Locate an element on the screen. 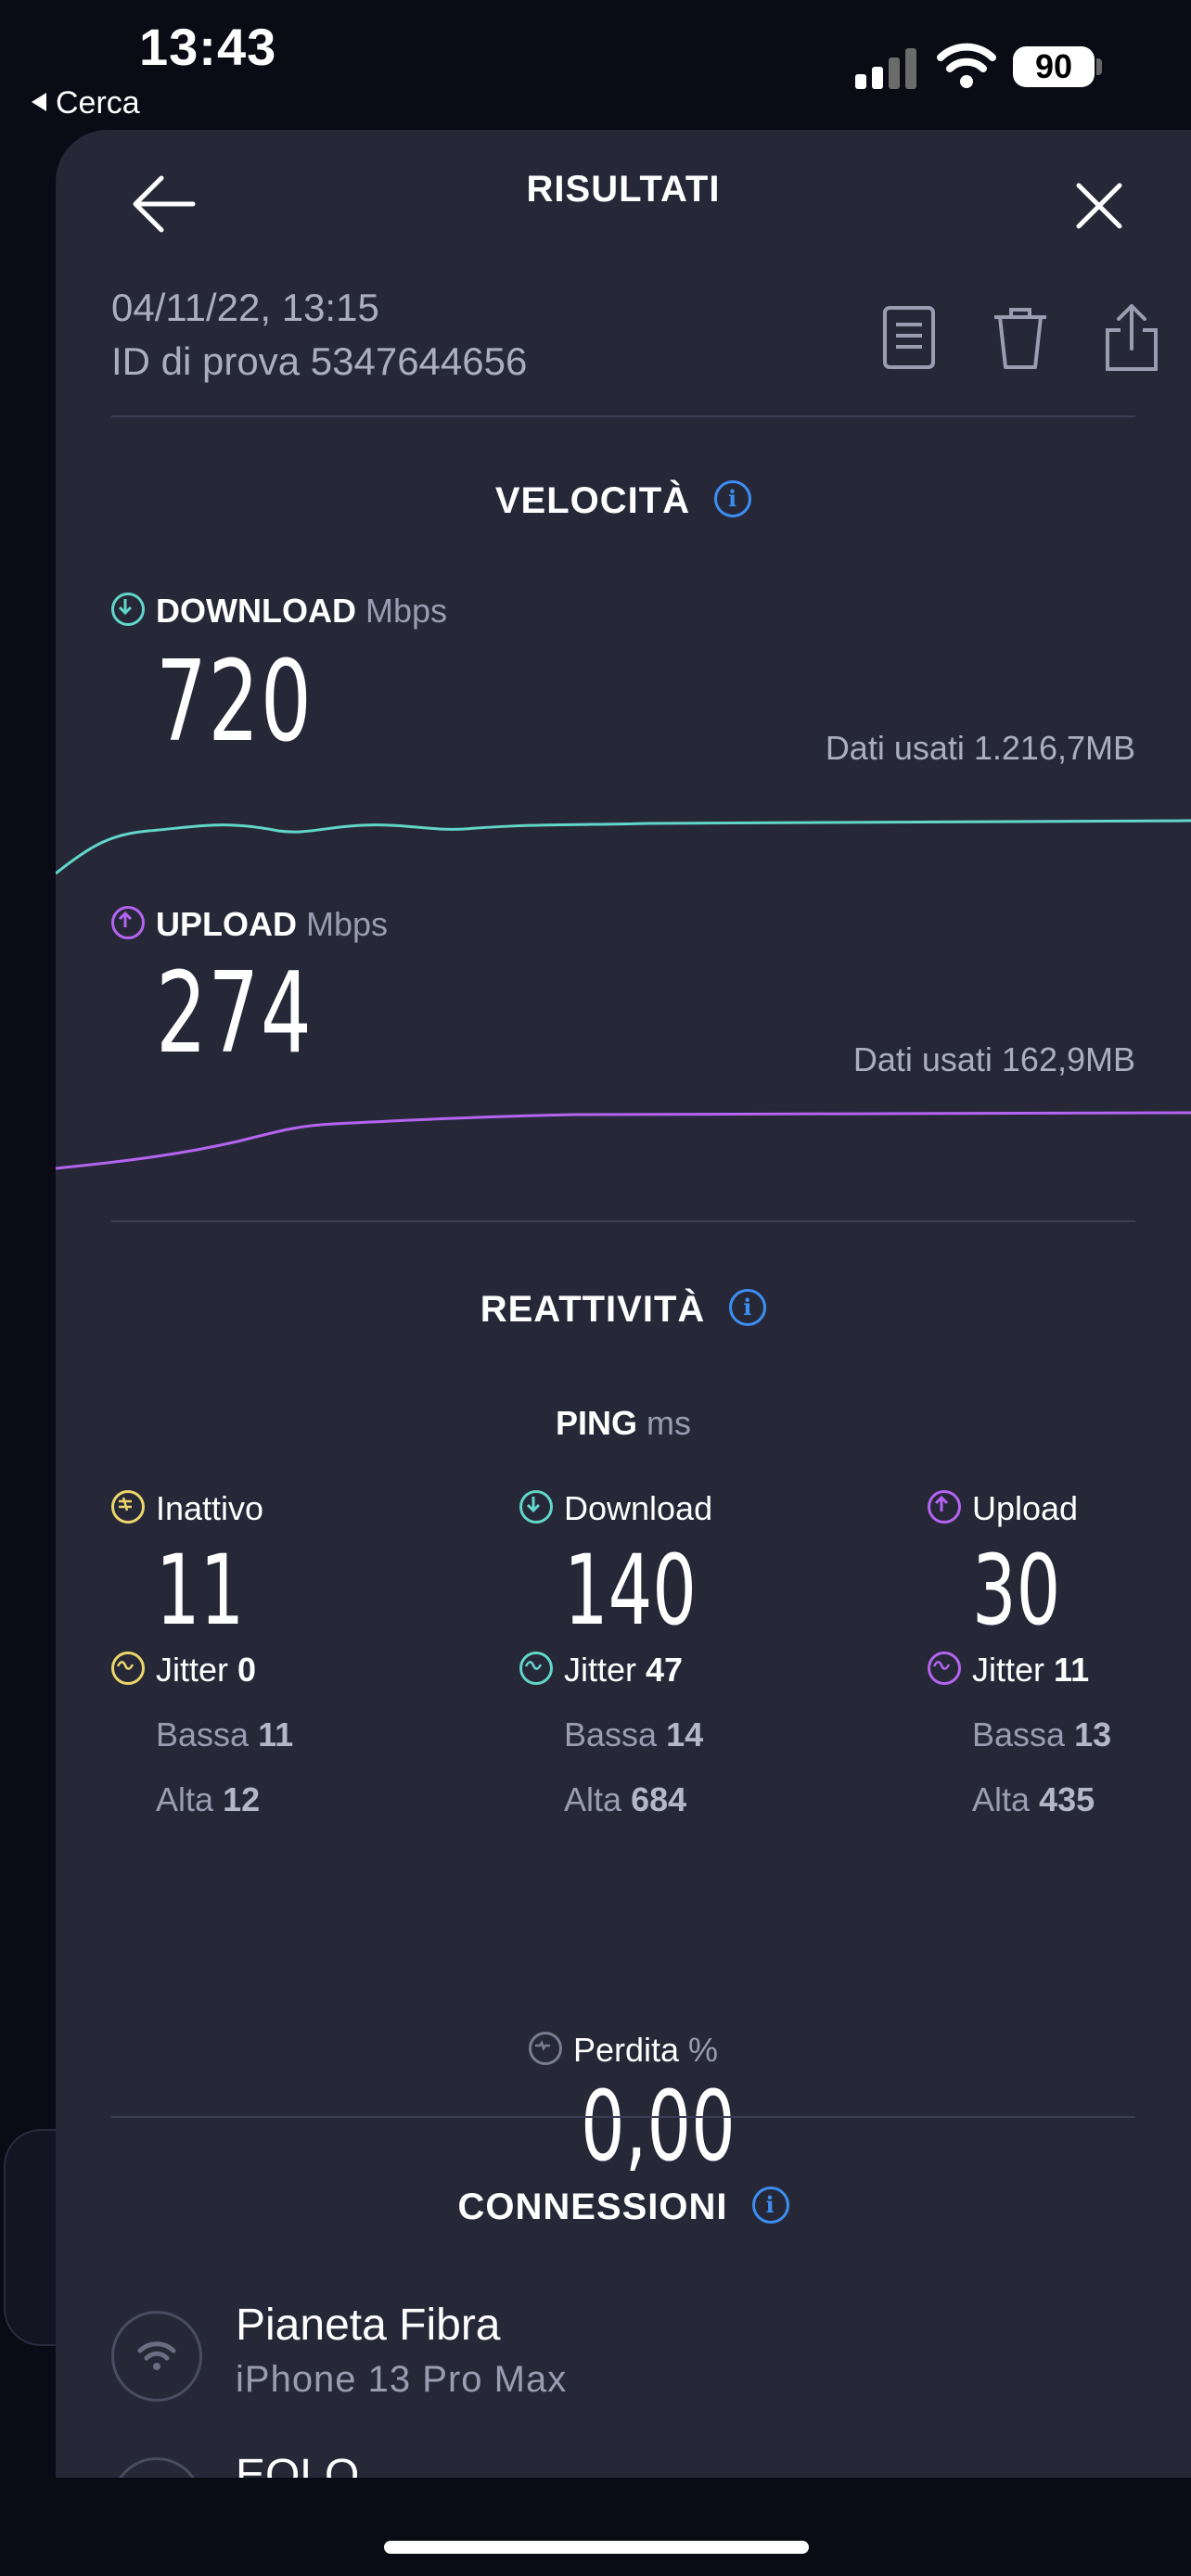 This screenshot has width=1191, height=2576. back-triangle-icon is located at coordinates (39, 102).